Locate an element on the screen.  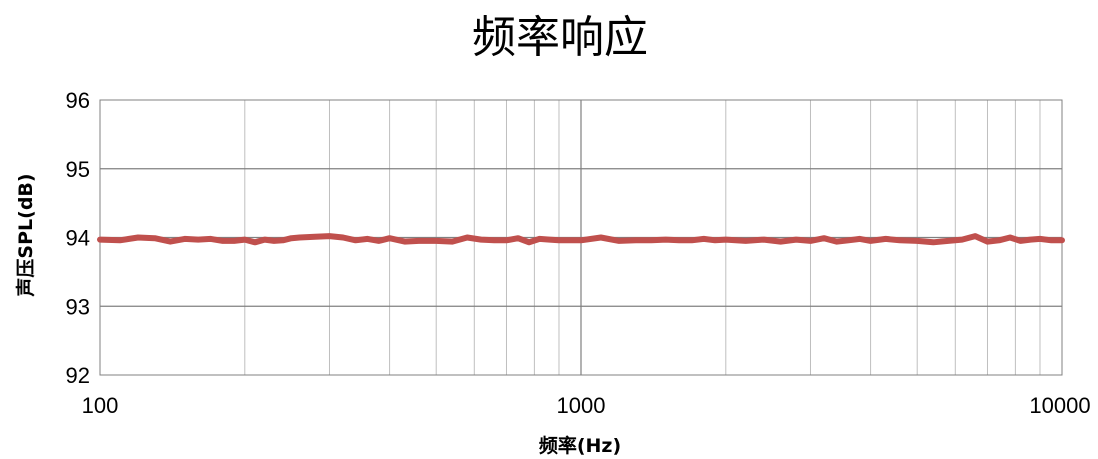
y-tick-label: 94 is located at coordinates (78, 238).